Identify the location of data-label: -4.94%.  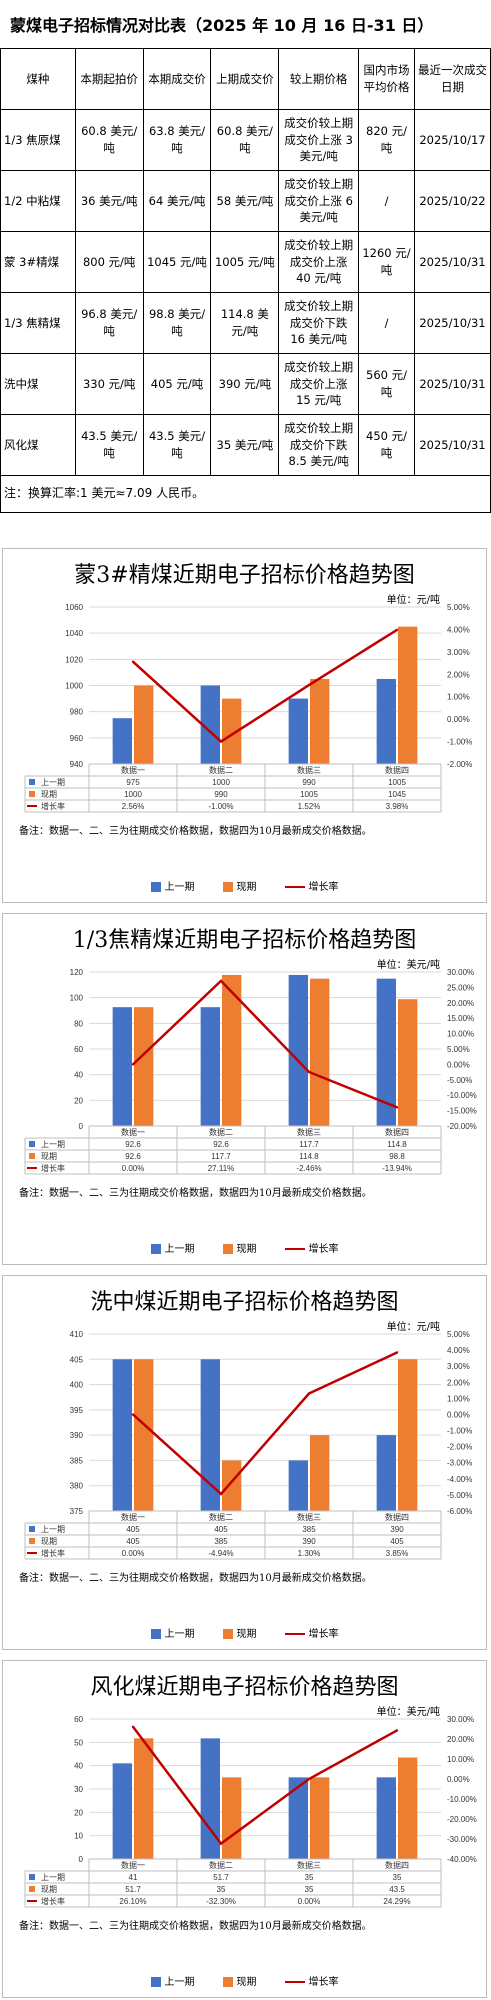
(220, 1553).